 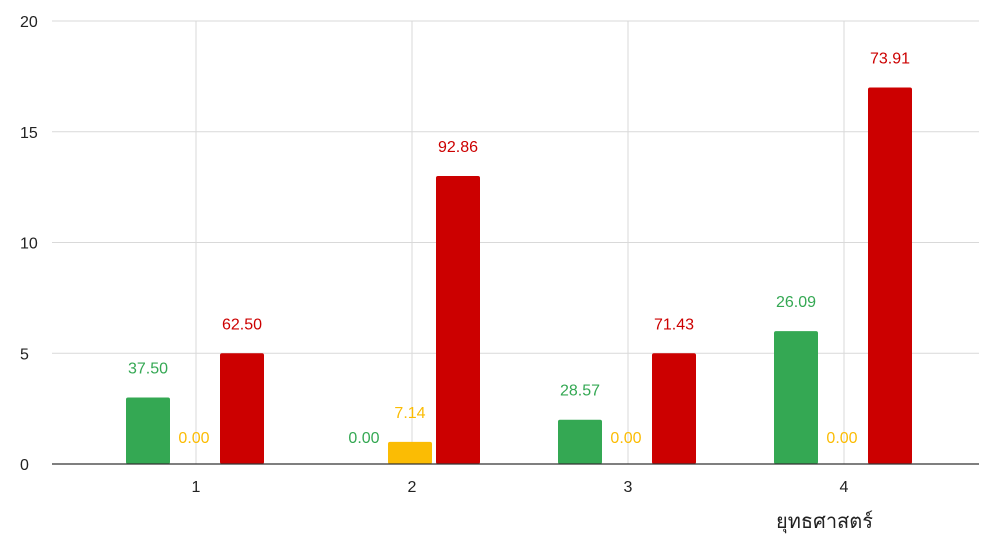 I want to click on y-tick-label: 15, so click(x=29, y=133).